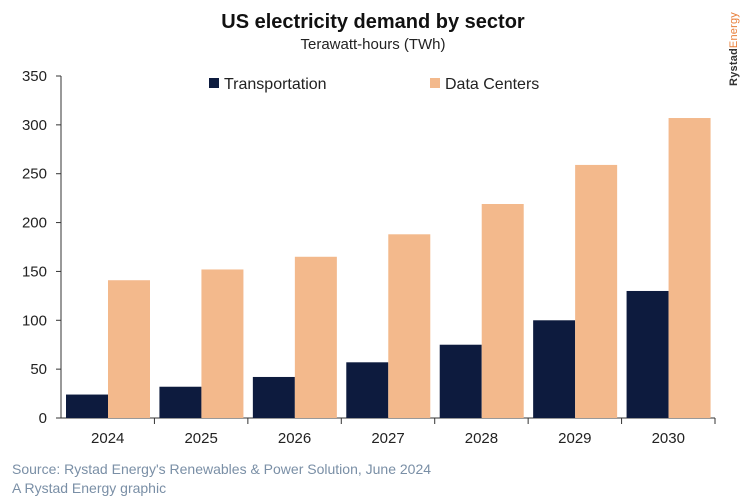 The image size is (746, 500). I want to click on y-tick-label: 50, so click(38, 369).